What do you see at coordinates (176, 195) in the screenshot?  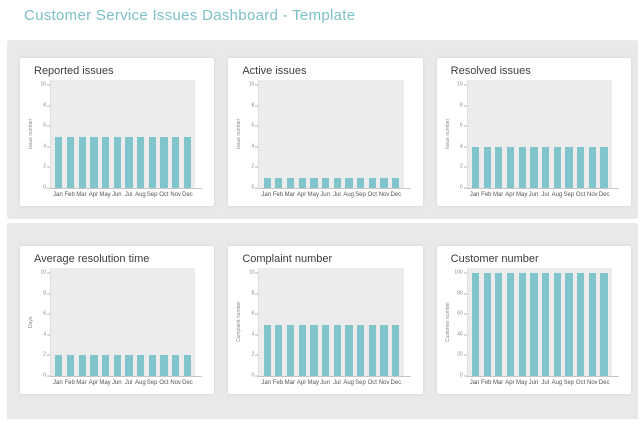 I see `x-tick-label: Nov` at bounding box center [176, 195].